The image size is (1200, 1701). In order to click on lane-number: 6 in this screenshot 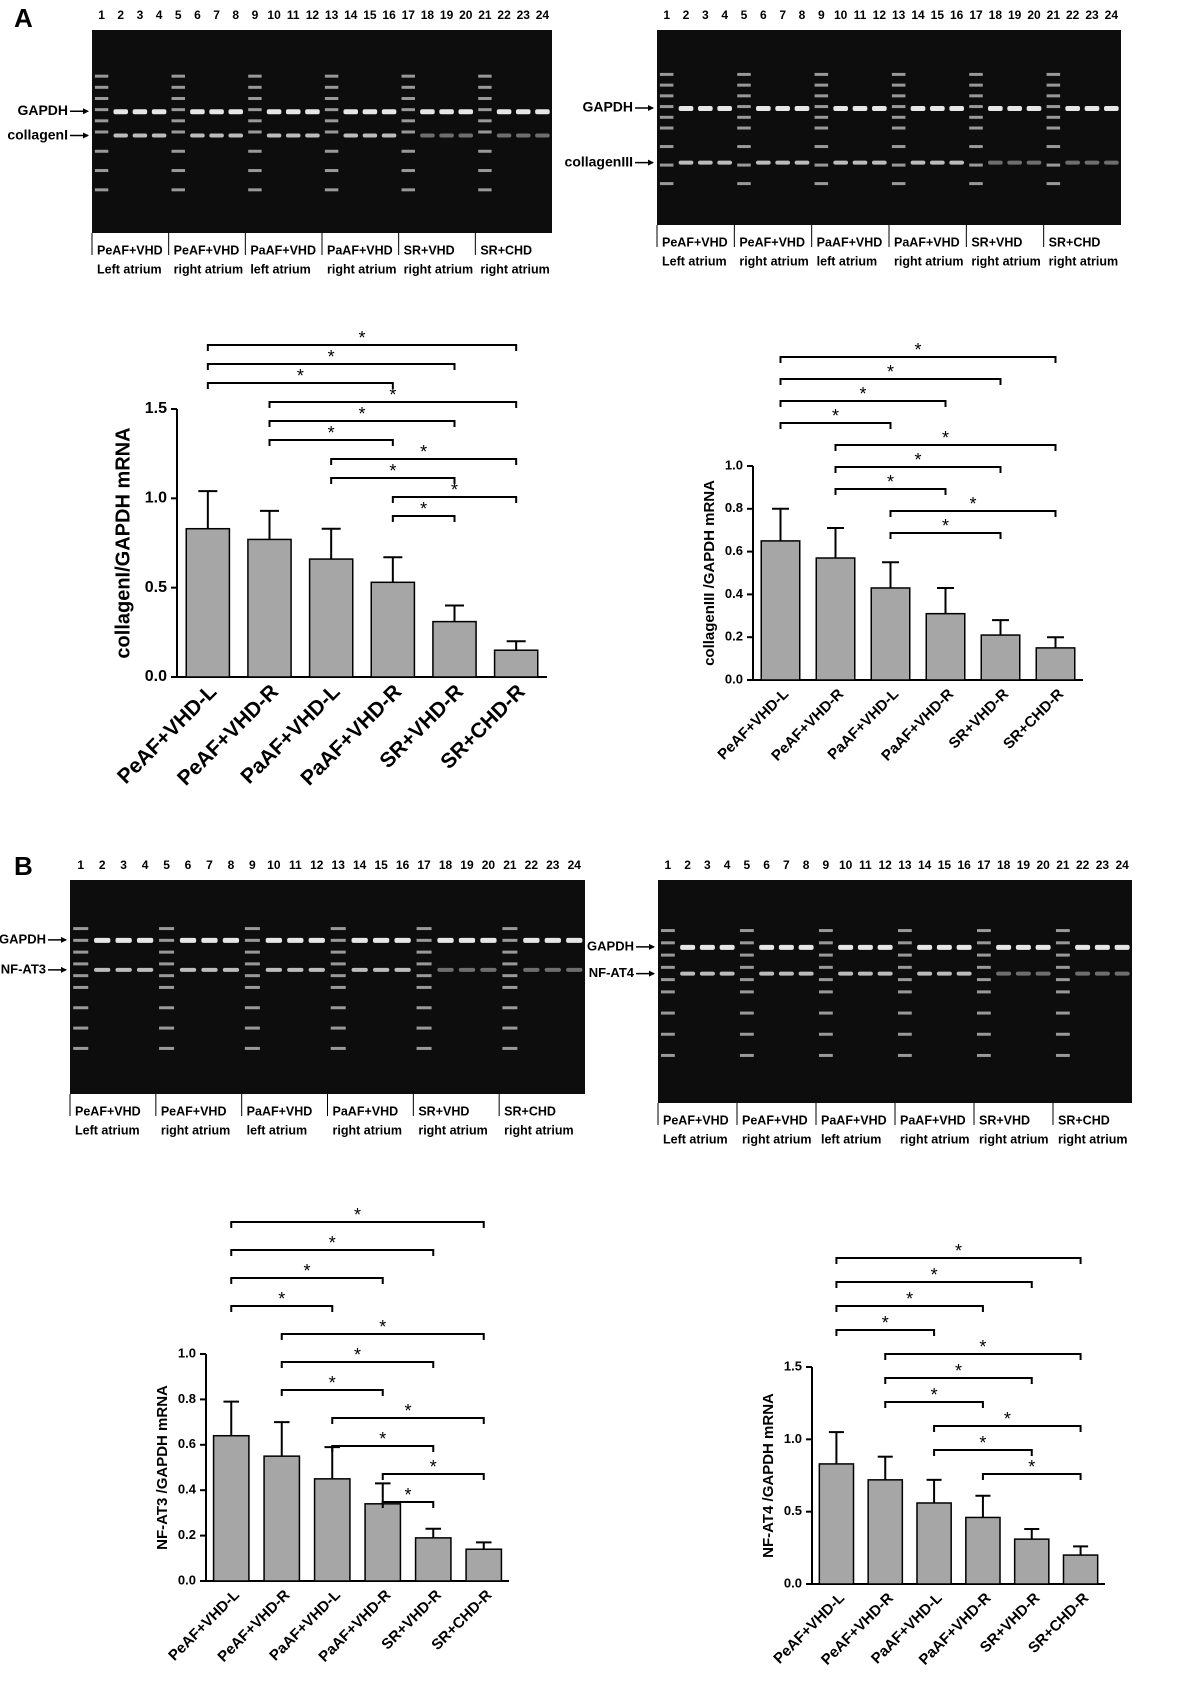, I will do `click(766, 865)`.